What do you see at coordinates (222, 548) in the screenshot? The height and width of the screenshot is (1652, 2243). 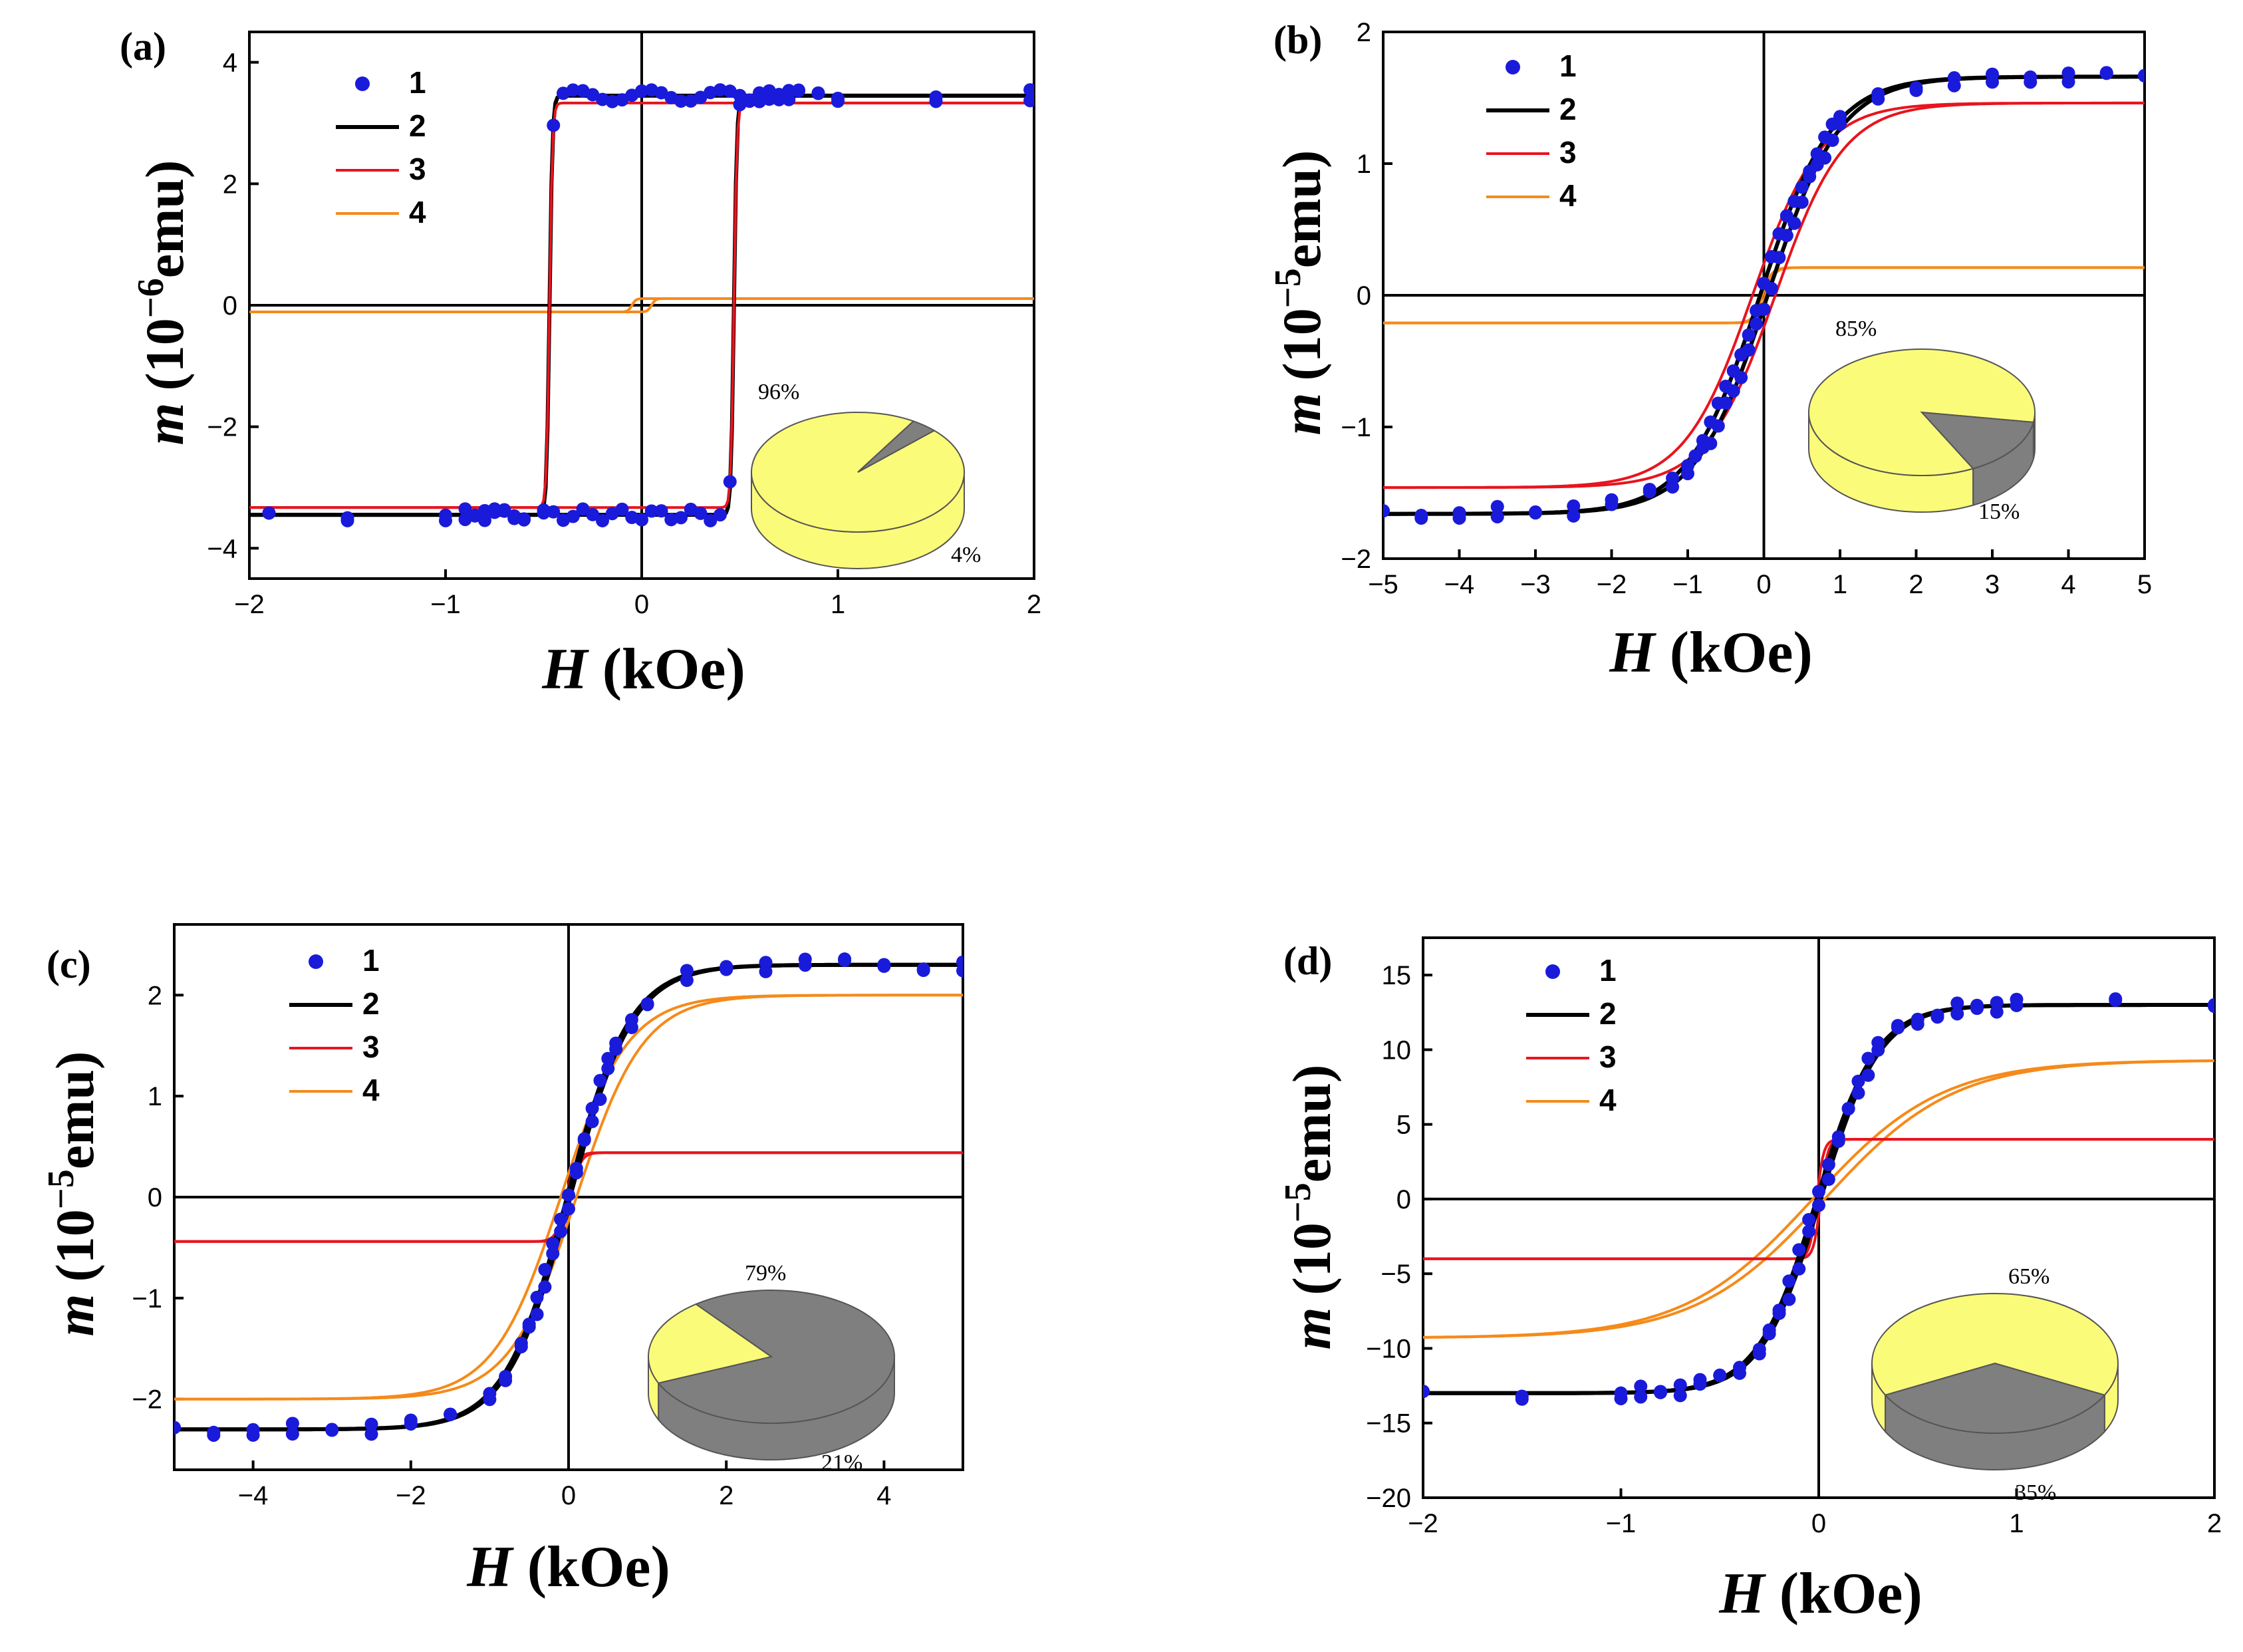 I see `y-tick-label: −4` at bounding box center [222, 548].